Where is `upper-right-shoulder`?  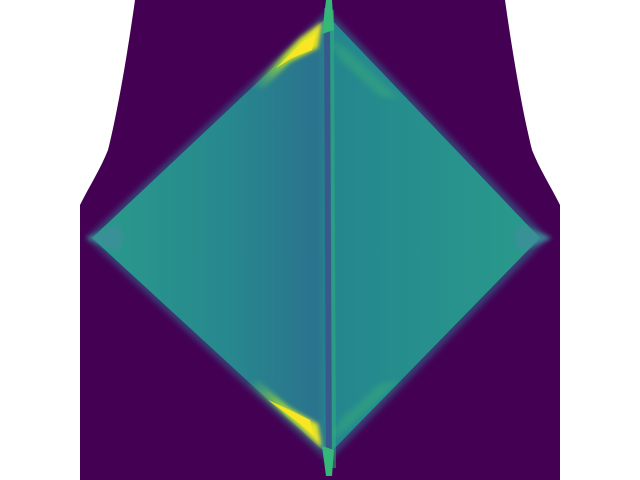 upper-right-shoulder is located at coordinates (365, 70).